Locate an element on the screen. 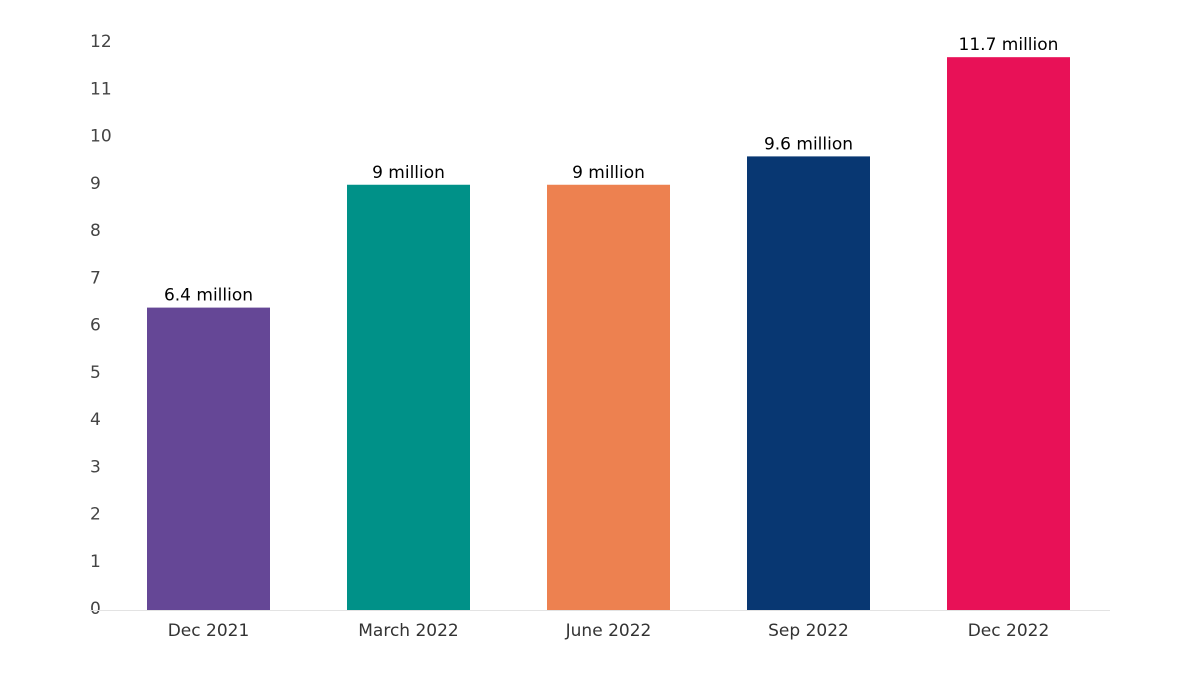  x-tick-label: March 2022 is located at coordinates (408, 631).